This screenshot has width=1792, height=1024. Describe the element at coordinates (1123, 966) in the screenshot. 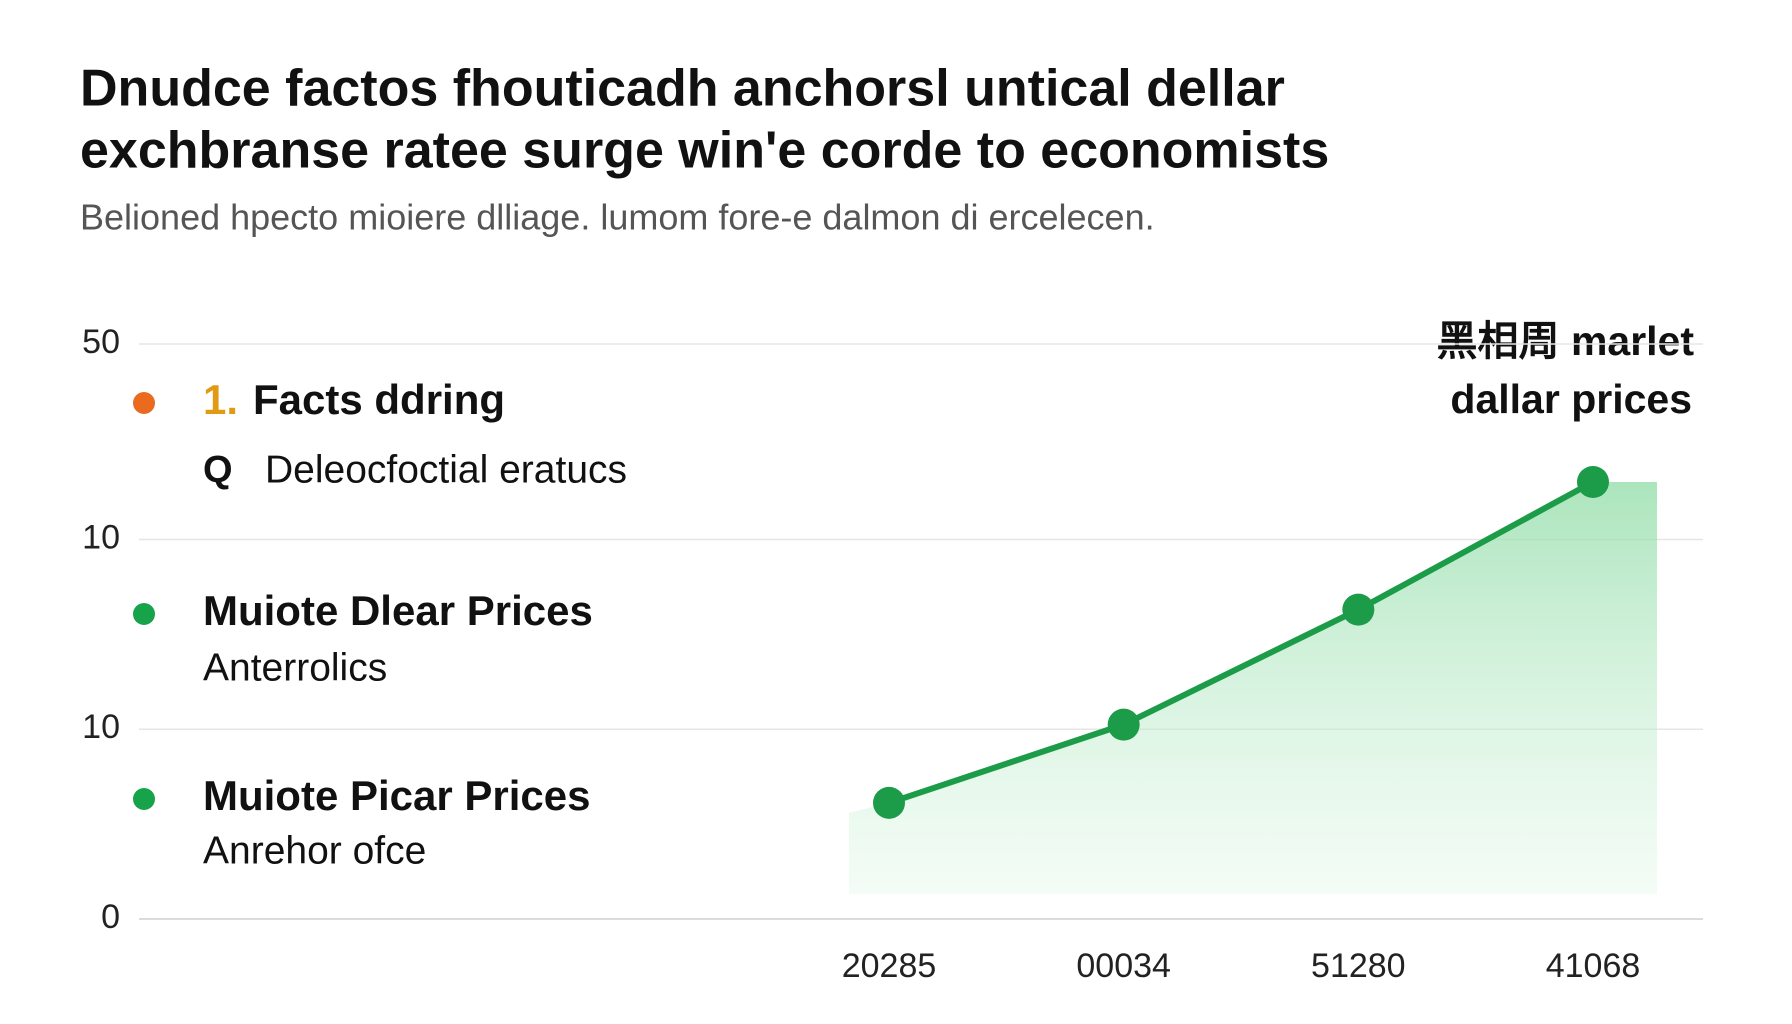

I see `x-tick-label: 00034` at that location.